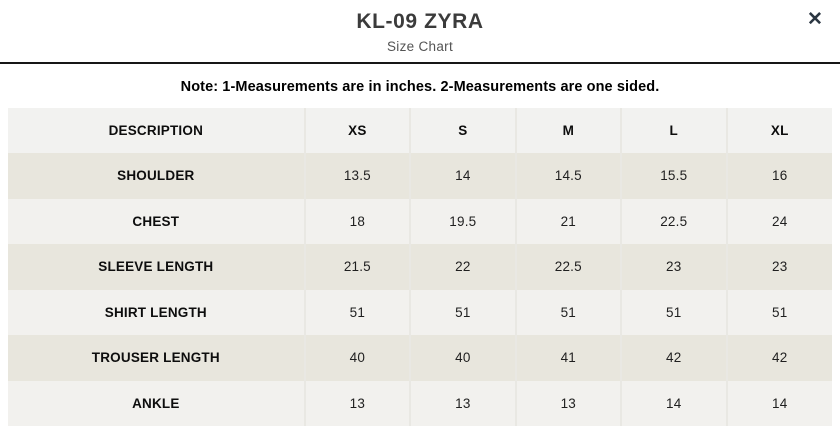 This screenshot has height=444, width=840. I want to click on table-row: TROUSER LENGTH 40 40 41 42 42, so click(420, 358).